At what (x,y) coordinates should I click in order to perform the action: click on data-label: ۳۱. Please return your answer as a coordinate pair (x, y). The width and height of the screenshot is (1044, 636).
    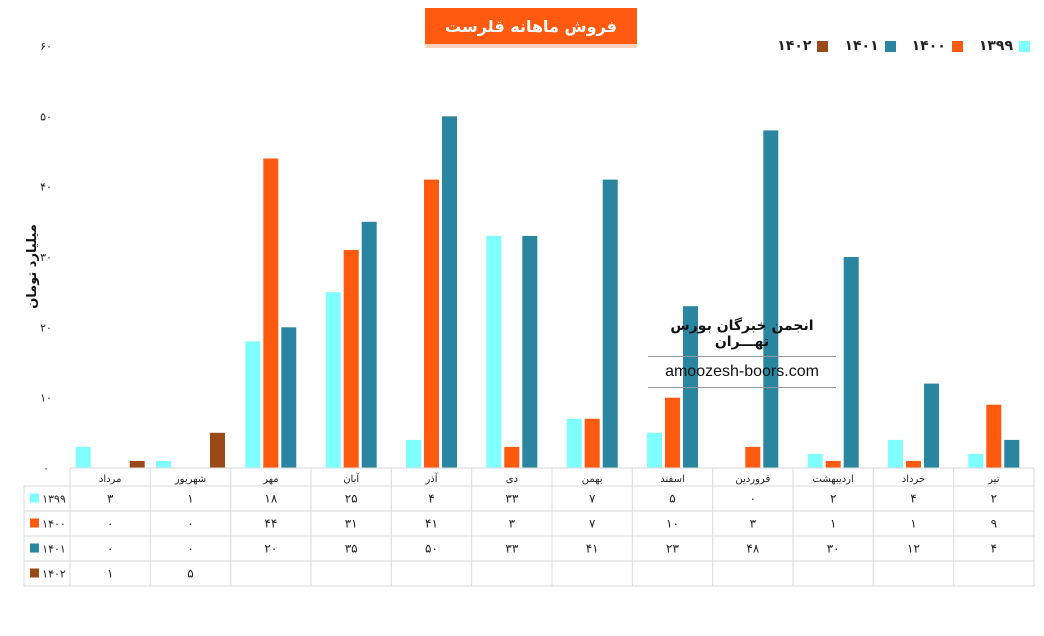
    Looking at the image, I should click on (351, 524).